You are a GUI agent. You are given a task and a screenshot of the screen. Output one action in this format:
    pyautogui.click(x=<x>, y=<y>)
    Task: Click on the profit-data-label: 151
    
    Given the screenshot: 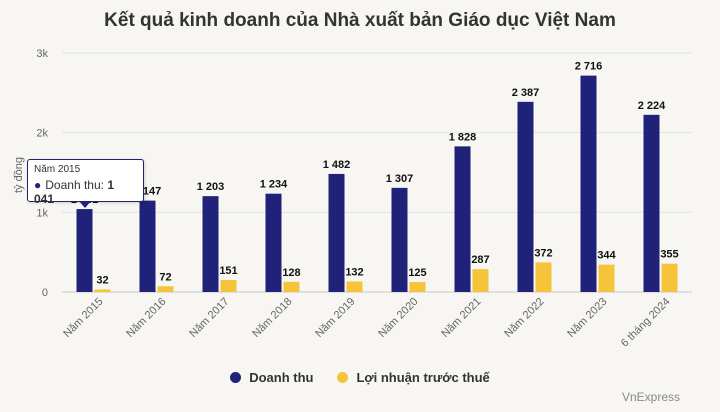 What is the action you would take?
    pyautogui.click(x=228, y=271)
    